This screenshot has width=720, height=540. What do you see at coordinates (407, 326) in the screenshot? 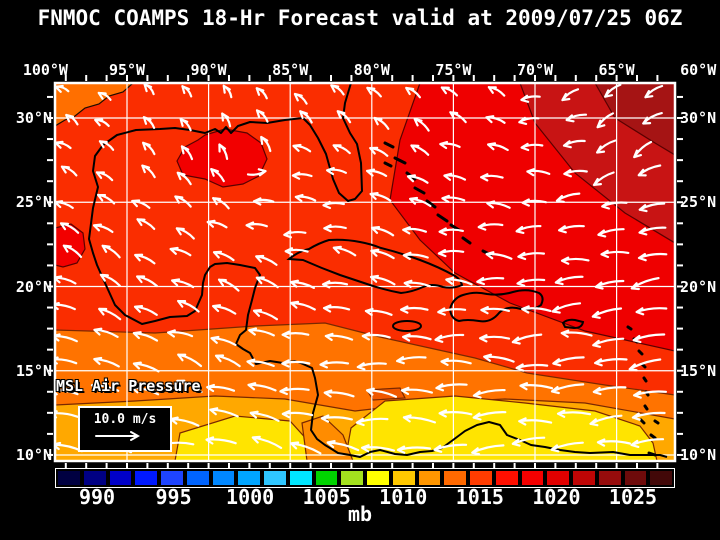
I see `coastline-jamaica` at bounding box center [407, 326].